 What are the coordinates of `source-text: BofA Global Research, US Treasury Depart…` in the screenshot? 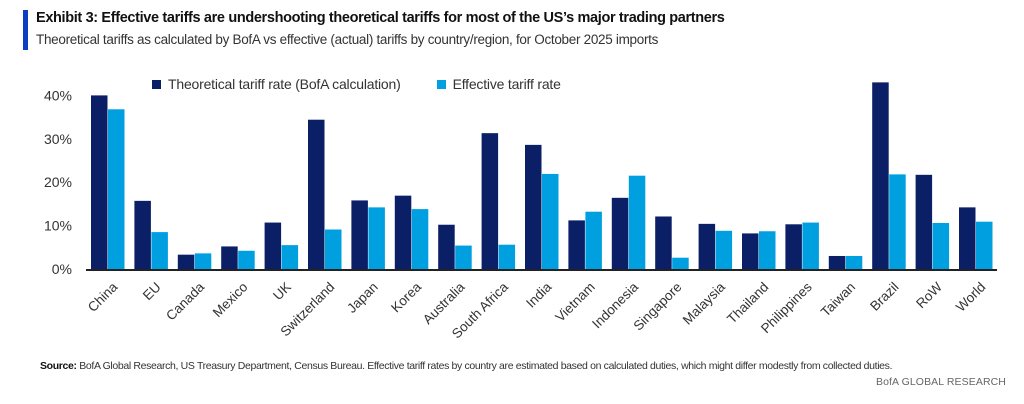 It's located at (486, 366).